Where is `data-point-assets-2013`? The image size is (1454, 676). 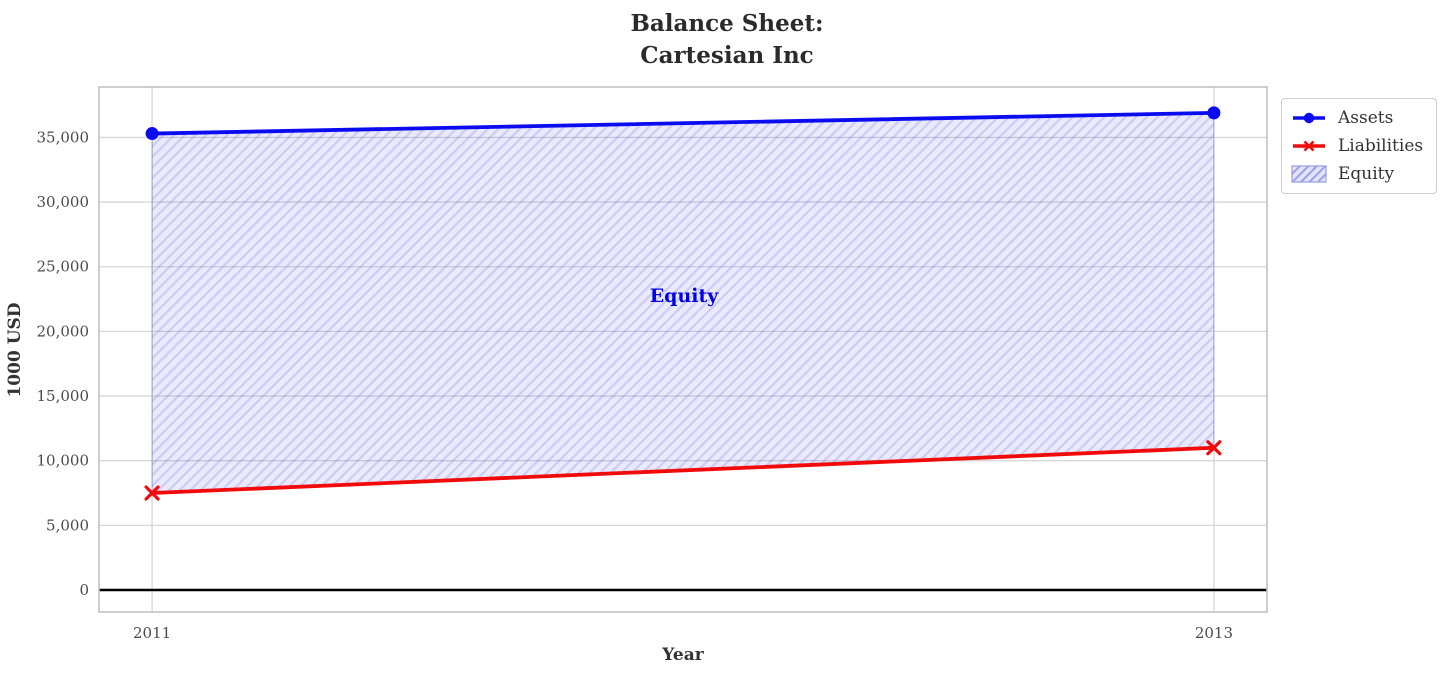 data-point-assets-2013 is located at coordinates (1214, 113).